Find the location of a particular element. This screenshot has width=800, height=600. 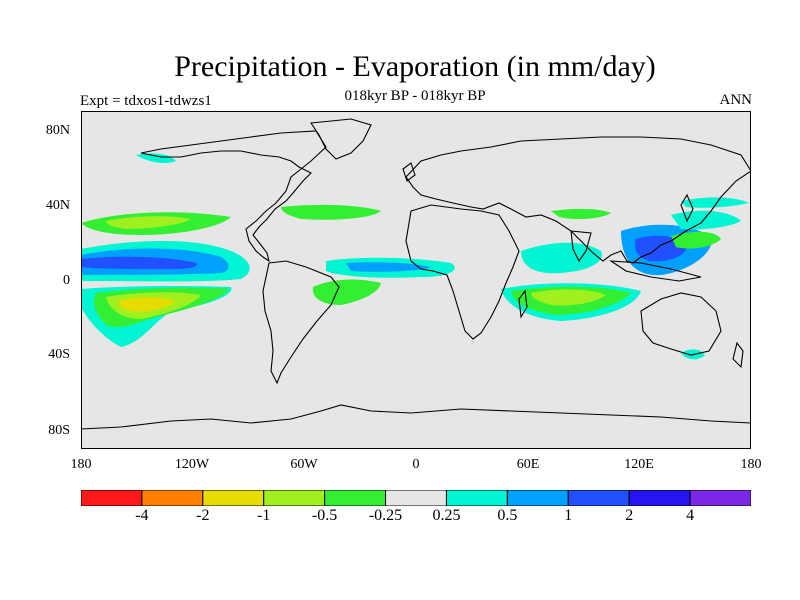

colorbar-label: 0.25 is located at coordinates (446, 515).